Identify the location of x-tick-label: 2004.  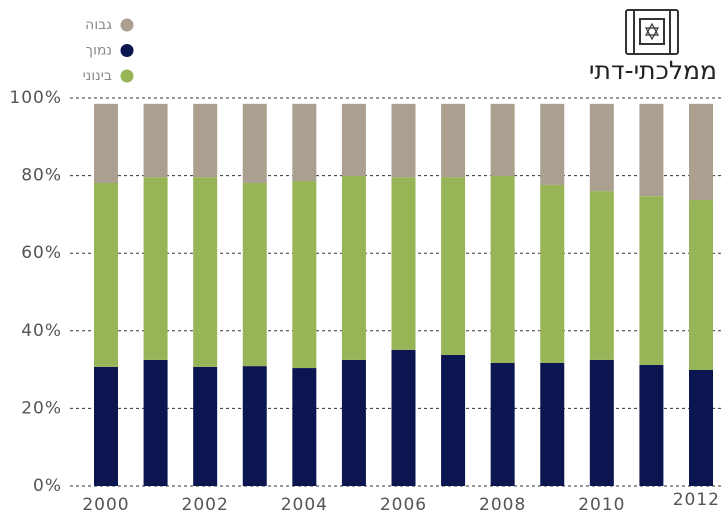
(304, 505).